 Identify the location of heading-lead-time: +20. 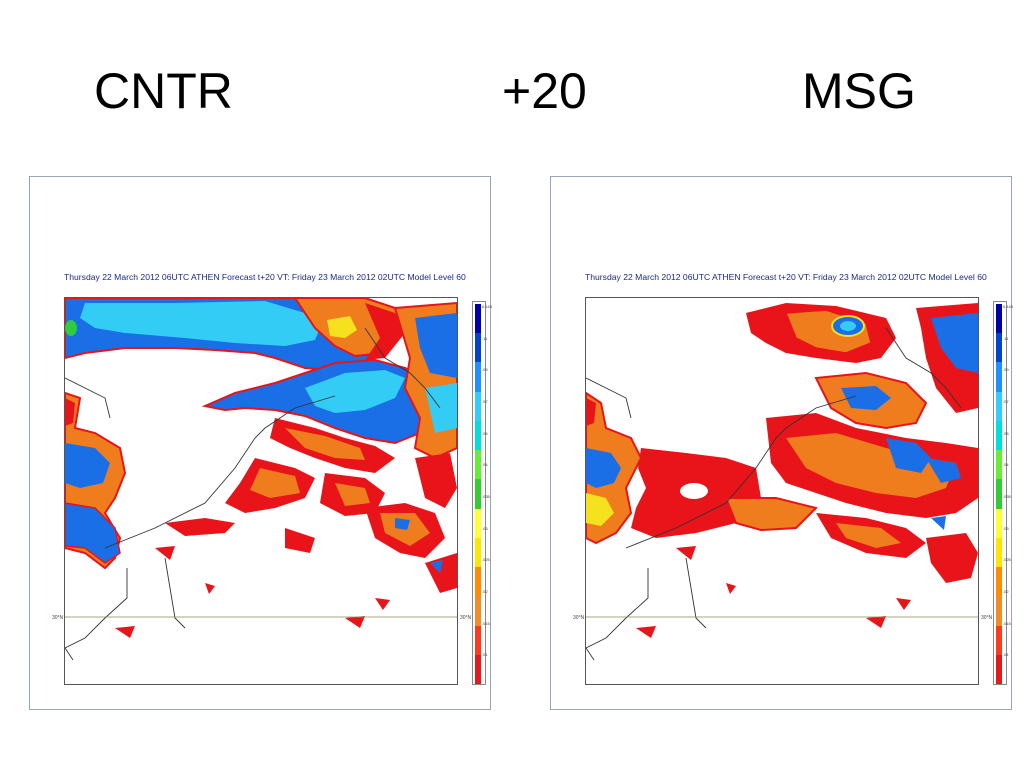
(544, 91).